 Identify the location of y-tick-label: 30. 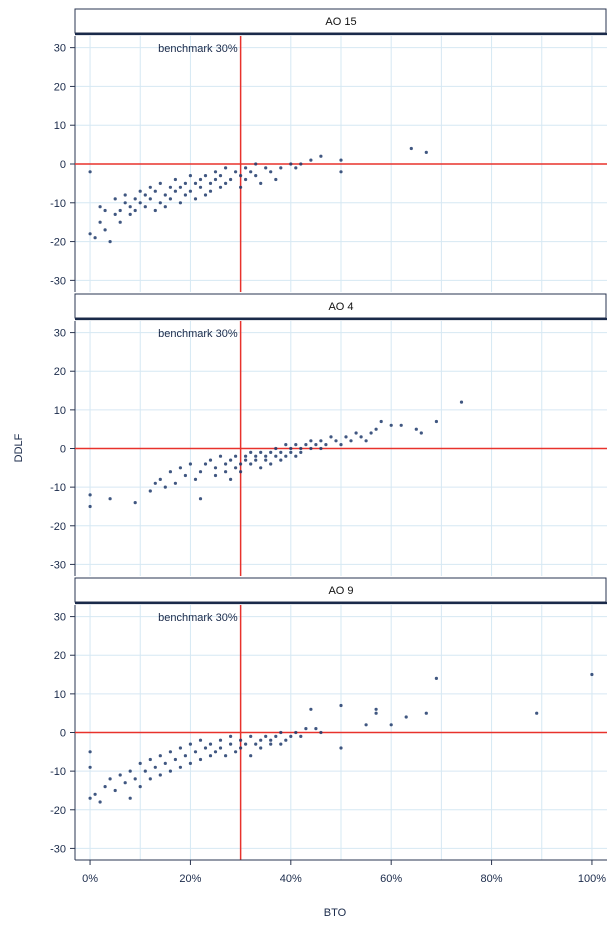
(60, 334).